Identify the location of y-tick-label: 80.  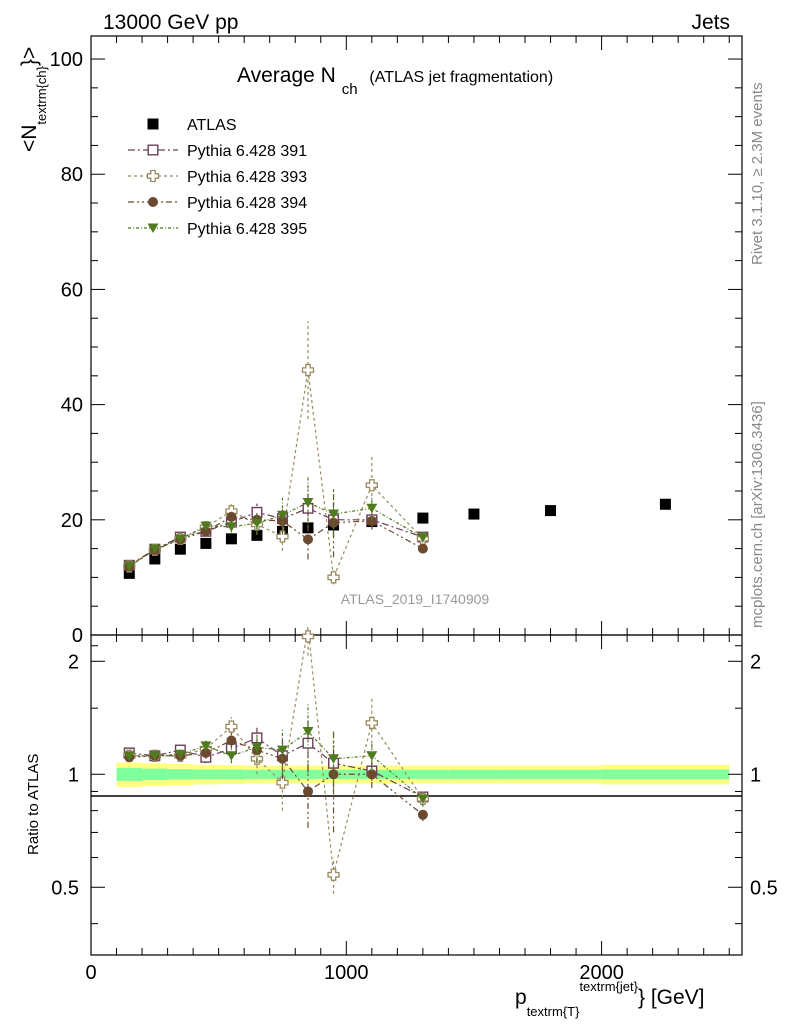
(72, 175).